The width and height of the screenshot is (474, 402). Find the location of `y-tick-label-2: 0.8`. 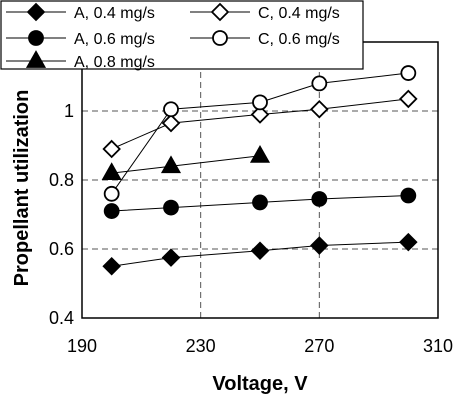

y-tick-label-2: 0.8 is located at coordinates (61, 180).